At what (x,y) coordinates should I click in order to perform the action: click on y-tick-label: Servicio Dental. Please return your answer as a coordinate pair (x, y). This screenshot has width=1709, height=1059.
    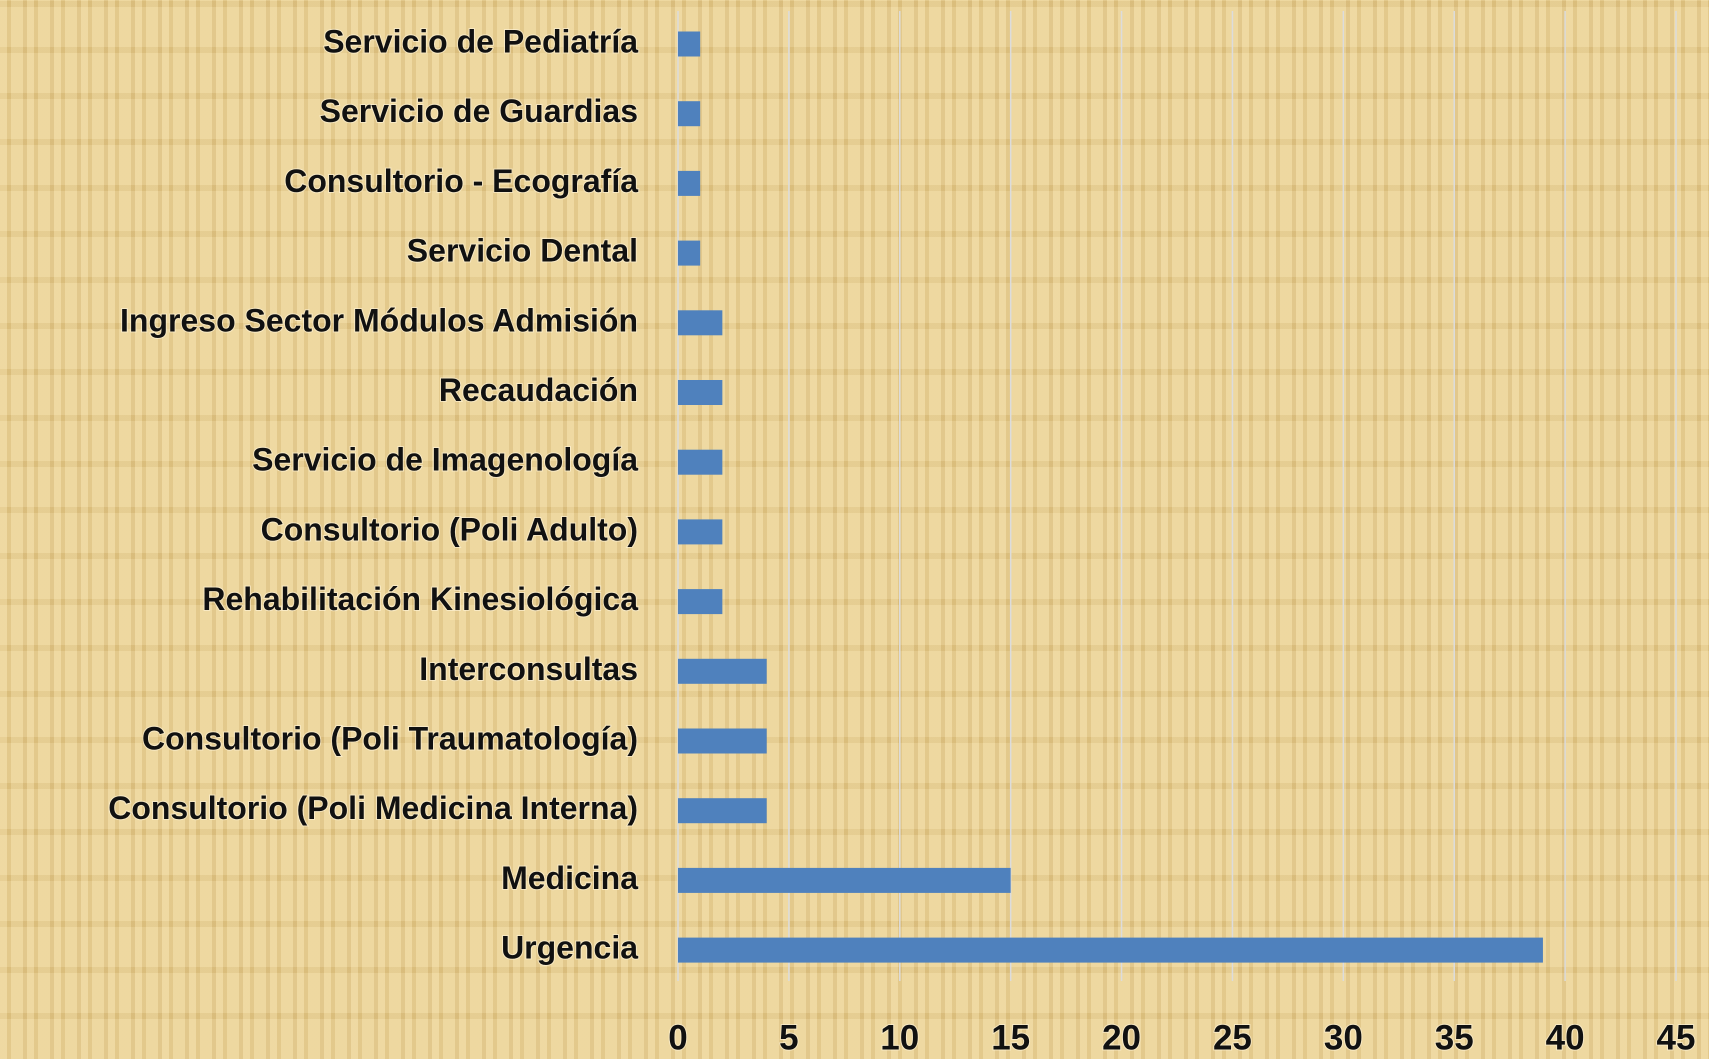
    Looking at the image, I should click on (522, 251).